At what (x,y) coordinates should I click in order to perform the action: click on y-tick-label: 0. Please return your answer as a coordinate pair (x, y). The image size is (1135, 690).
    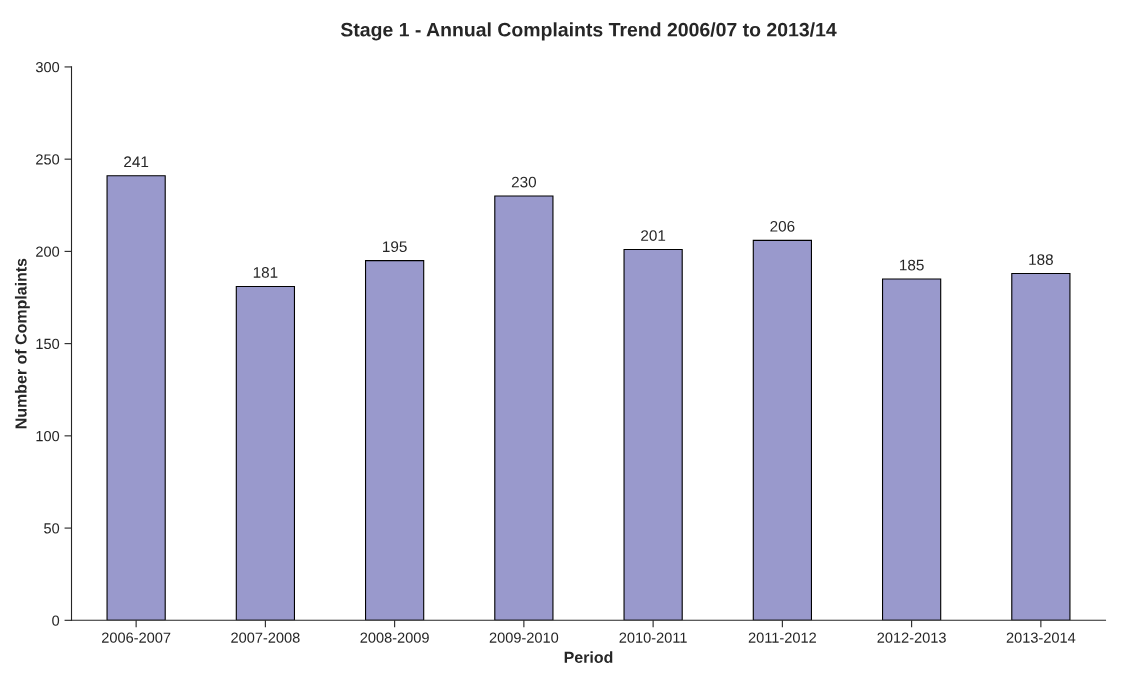
    Looking at the image, I should click on (56, 620).